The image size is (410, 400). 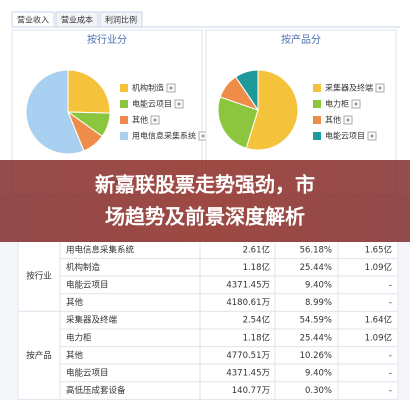 I want to click on table-cell: 1.65亿, so click(x=378, y=249).